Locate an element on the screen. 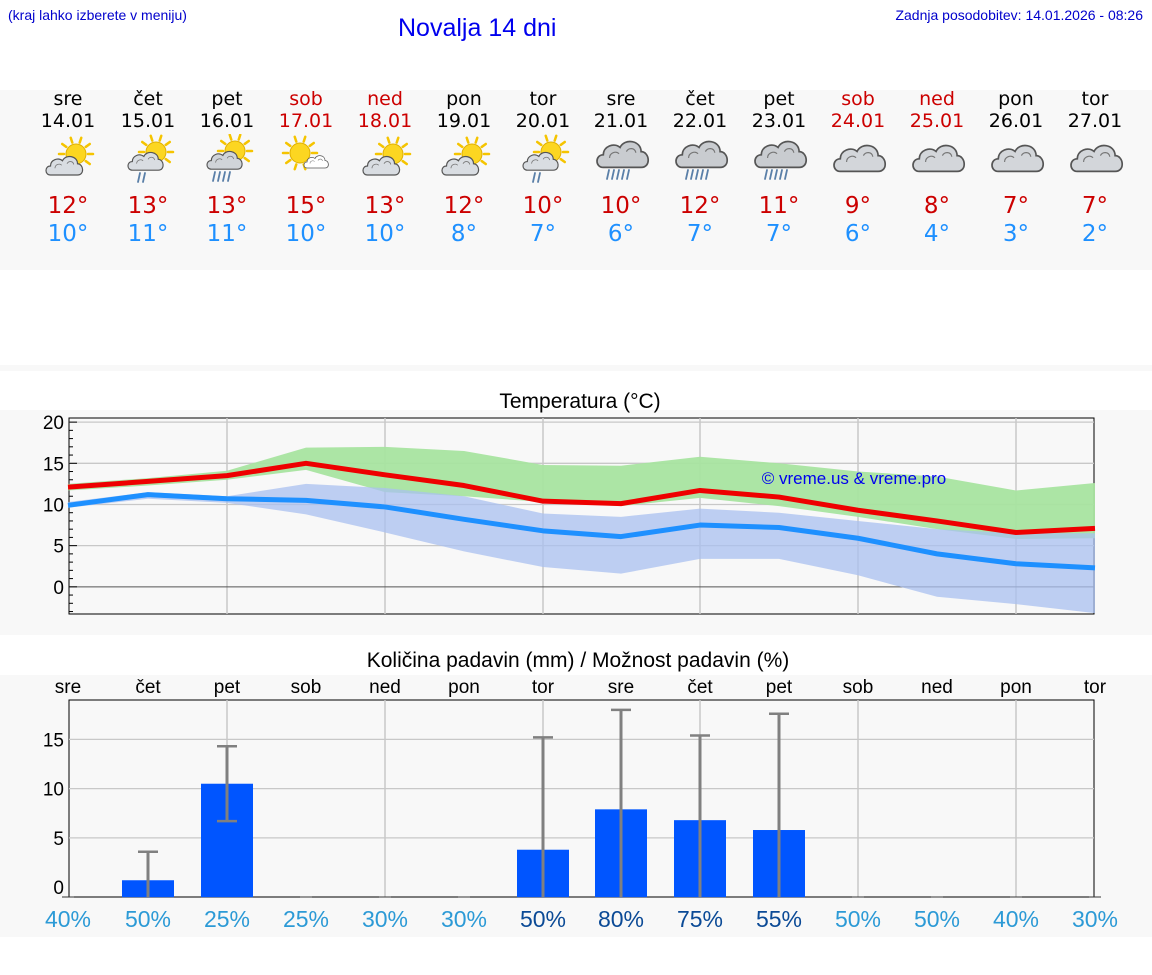 This screenshot has width=1152, height=975. day-column: pon 26.01 7° 3° is located at coordinates (1016, 168).